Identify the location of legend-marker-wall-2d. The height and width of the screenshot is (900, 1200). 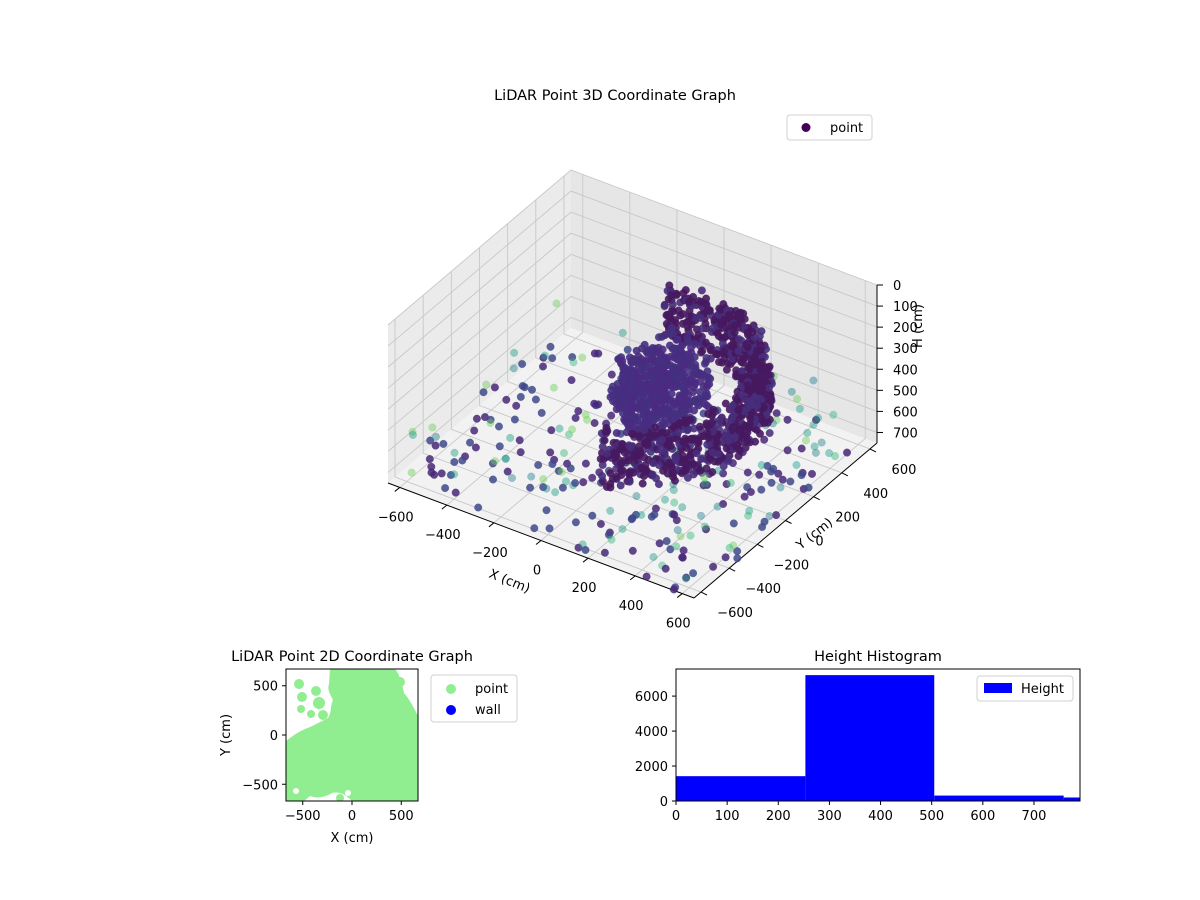
(451, 710).